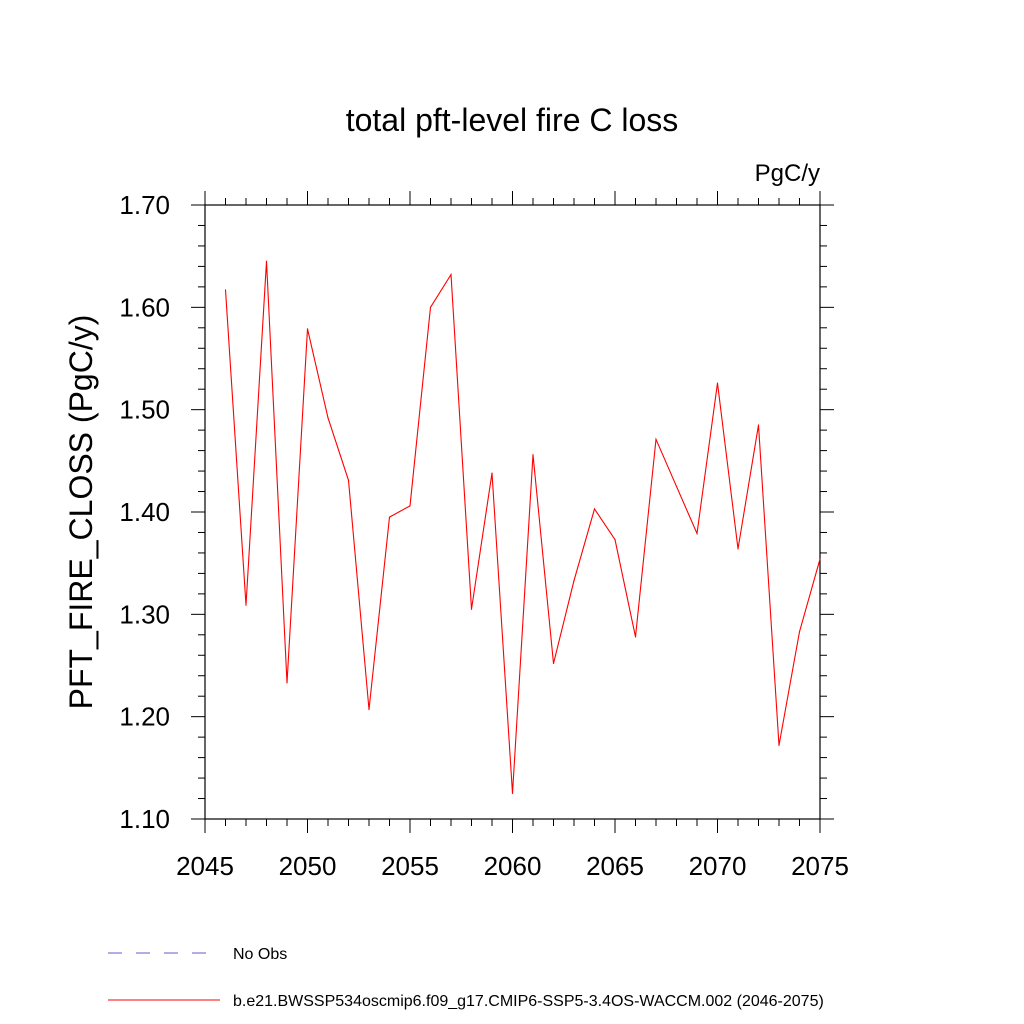 Image resolution: width=1024 pixels, height=1024 pixels. What do you see at coordinates (410, 866) in the screenshot?
I see `x-tick-label: 2055` at bounding box center [410, 866].